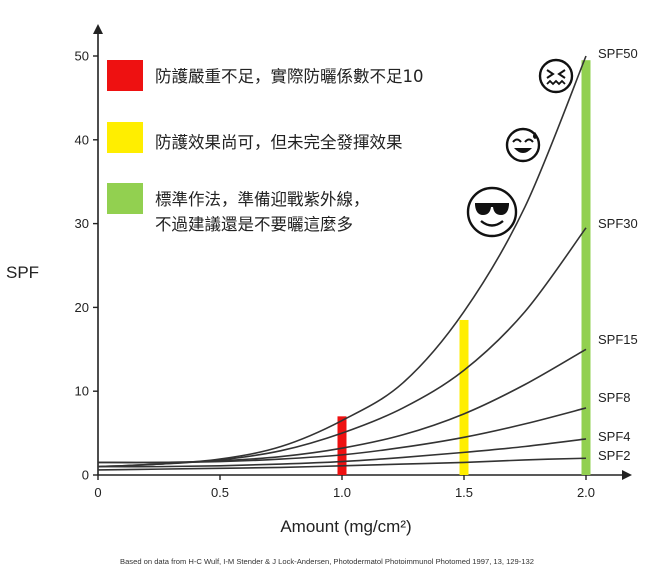 This screenshot has height=575, width=655. I want to click on x-tick-label: 2.0, so click(586, 492).